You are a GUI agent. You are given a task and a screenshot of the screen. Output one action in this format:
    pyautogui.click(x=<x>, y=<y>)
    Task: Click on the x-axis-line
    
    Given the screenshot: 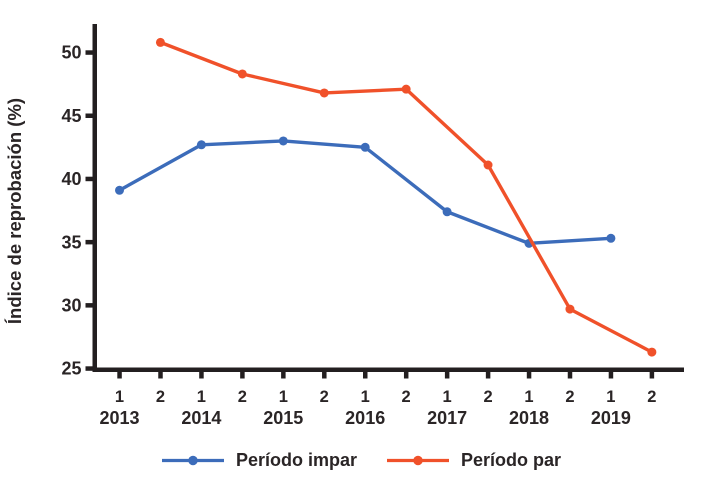 What is the action you would take?
    pyautogui.click(x=388, y=369)
    